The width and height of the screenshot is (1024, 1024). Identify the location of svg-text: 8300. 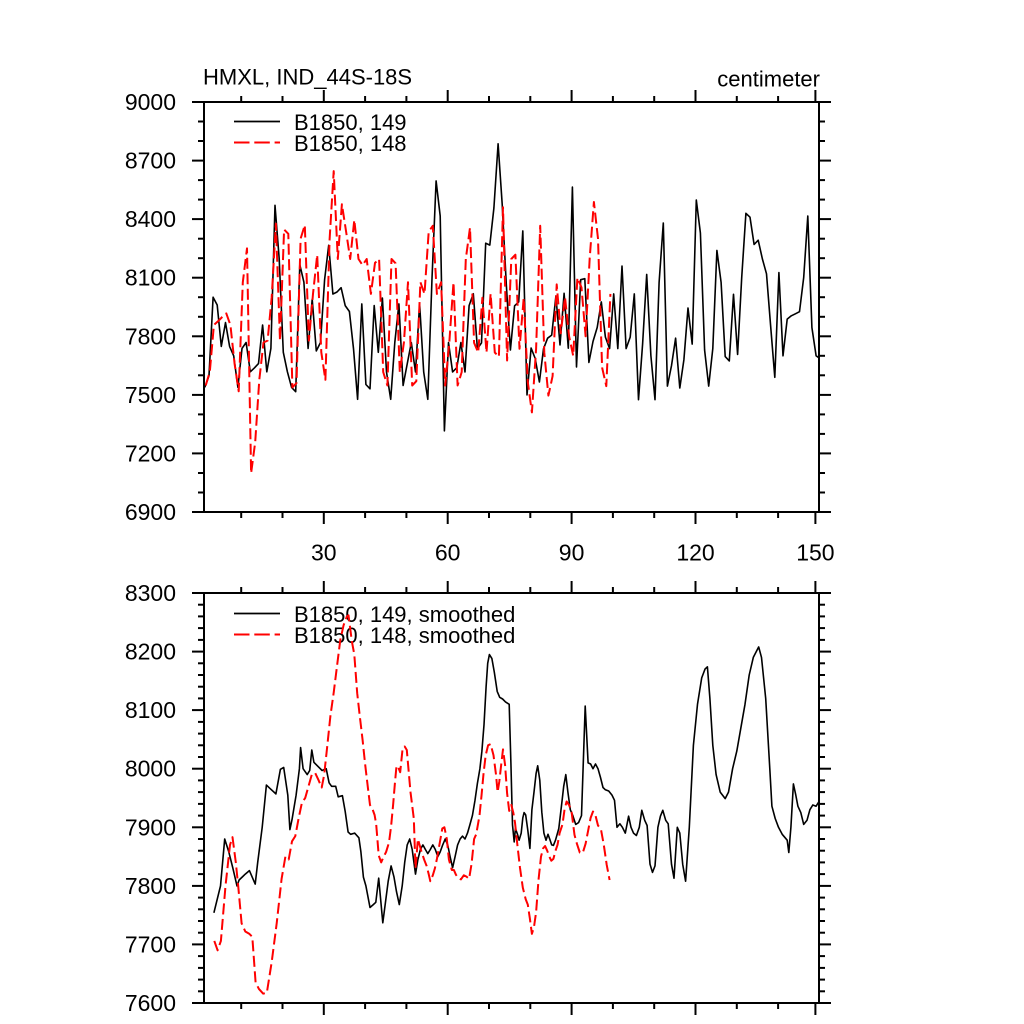
(150, 593).